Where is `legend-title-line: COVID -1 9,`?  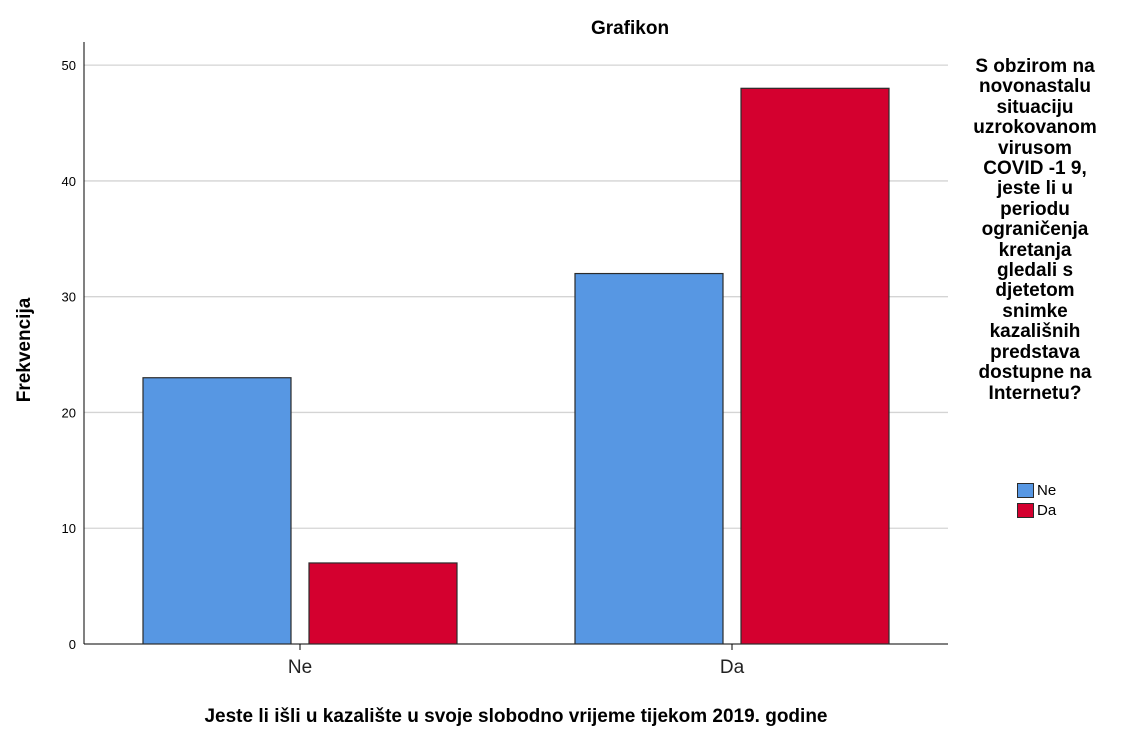 legend-title-line: COVID -1 9, is located at coordinates (1035, 169).